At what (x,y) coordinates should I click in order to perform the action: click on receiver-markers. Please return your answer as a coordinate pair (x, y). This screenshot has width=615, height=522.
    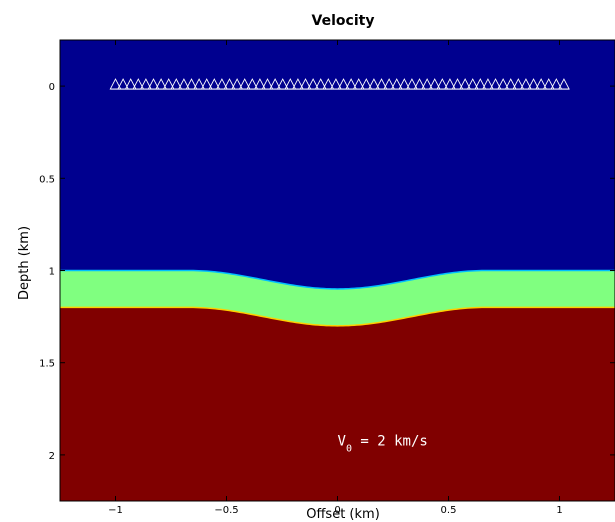
    Looking at the image, I should click on (339, 84).